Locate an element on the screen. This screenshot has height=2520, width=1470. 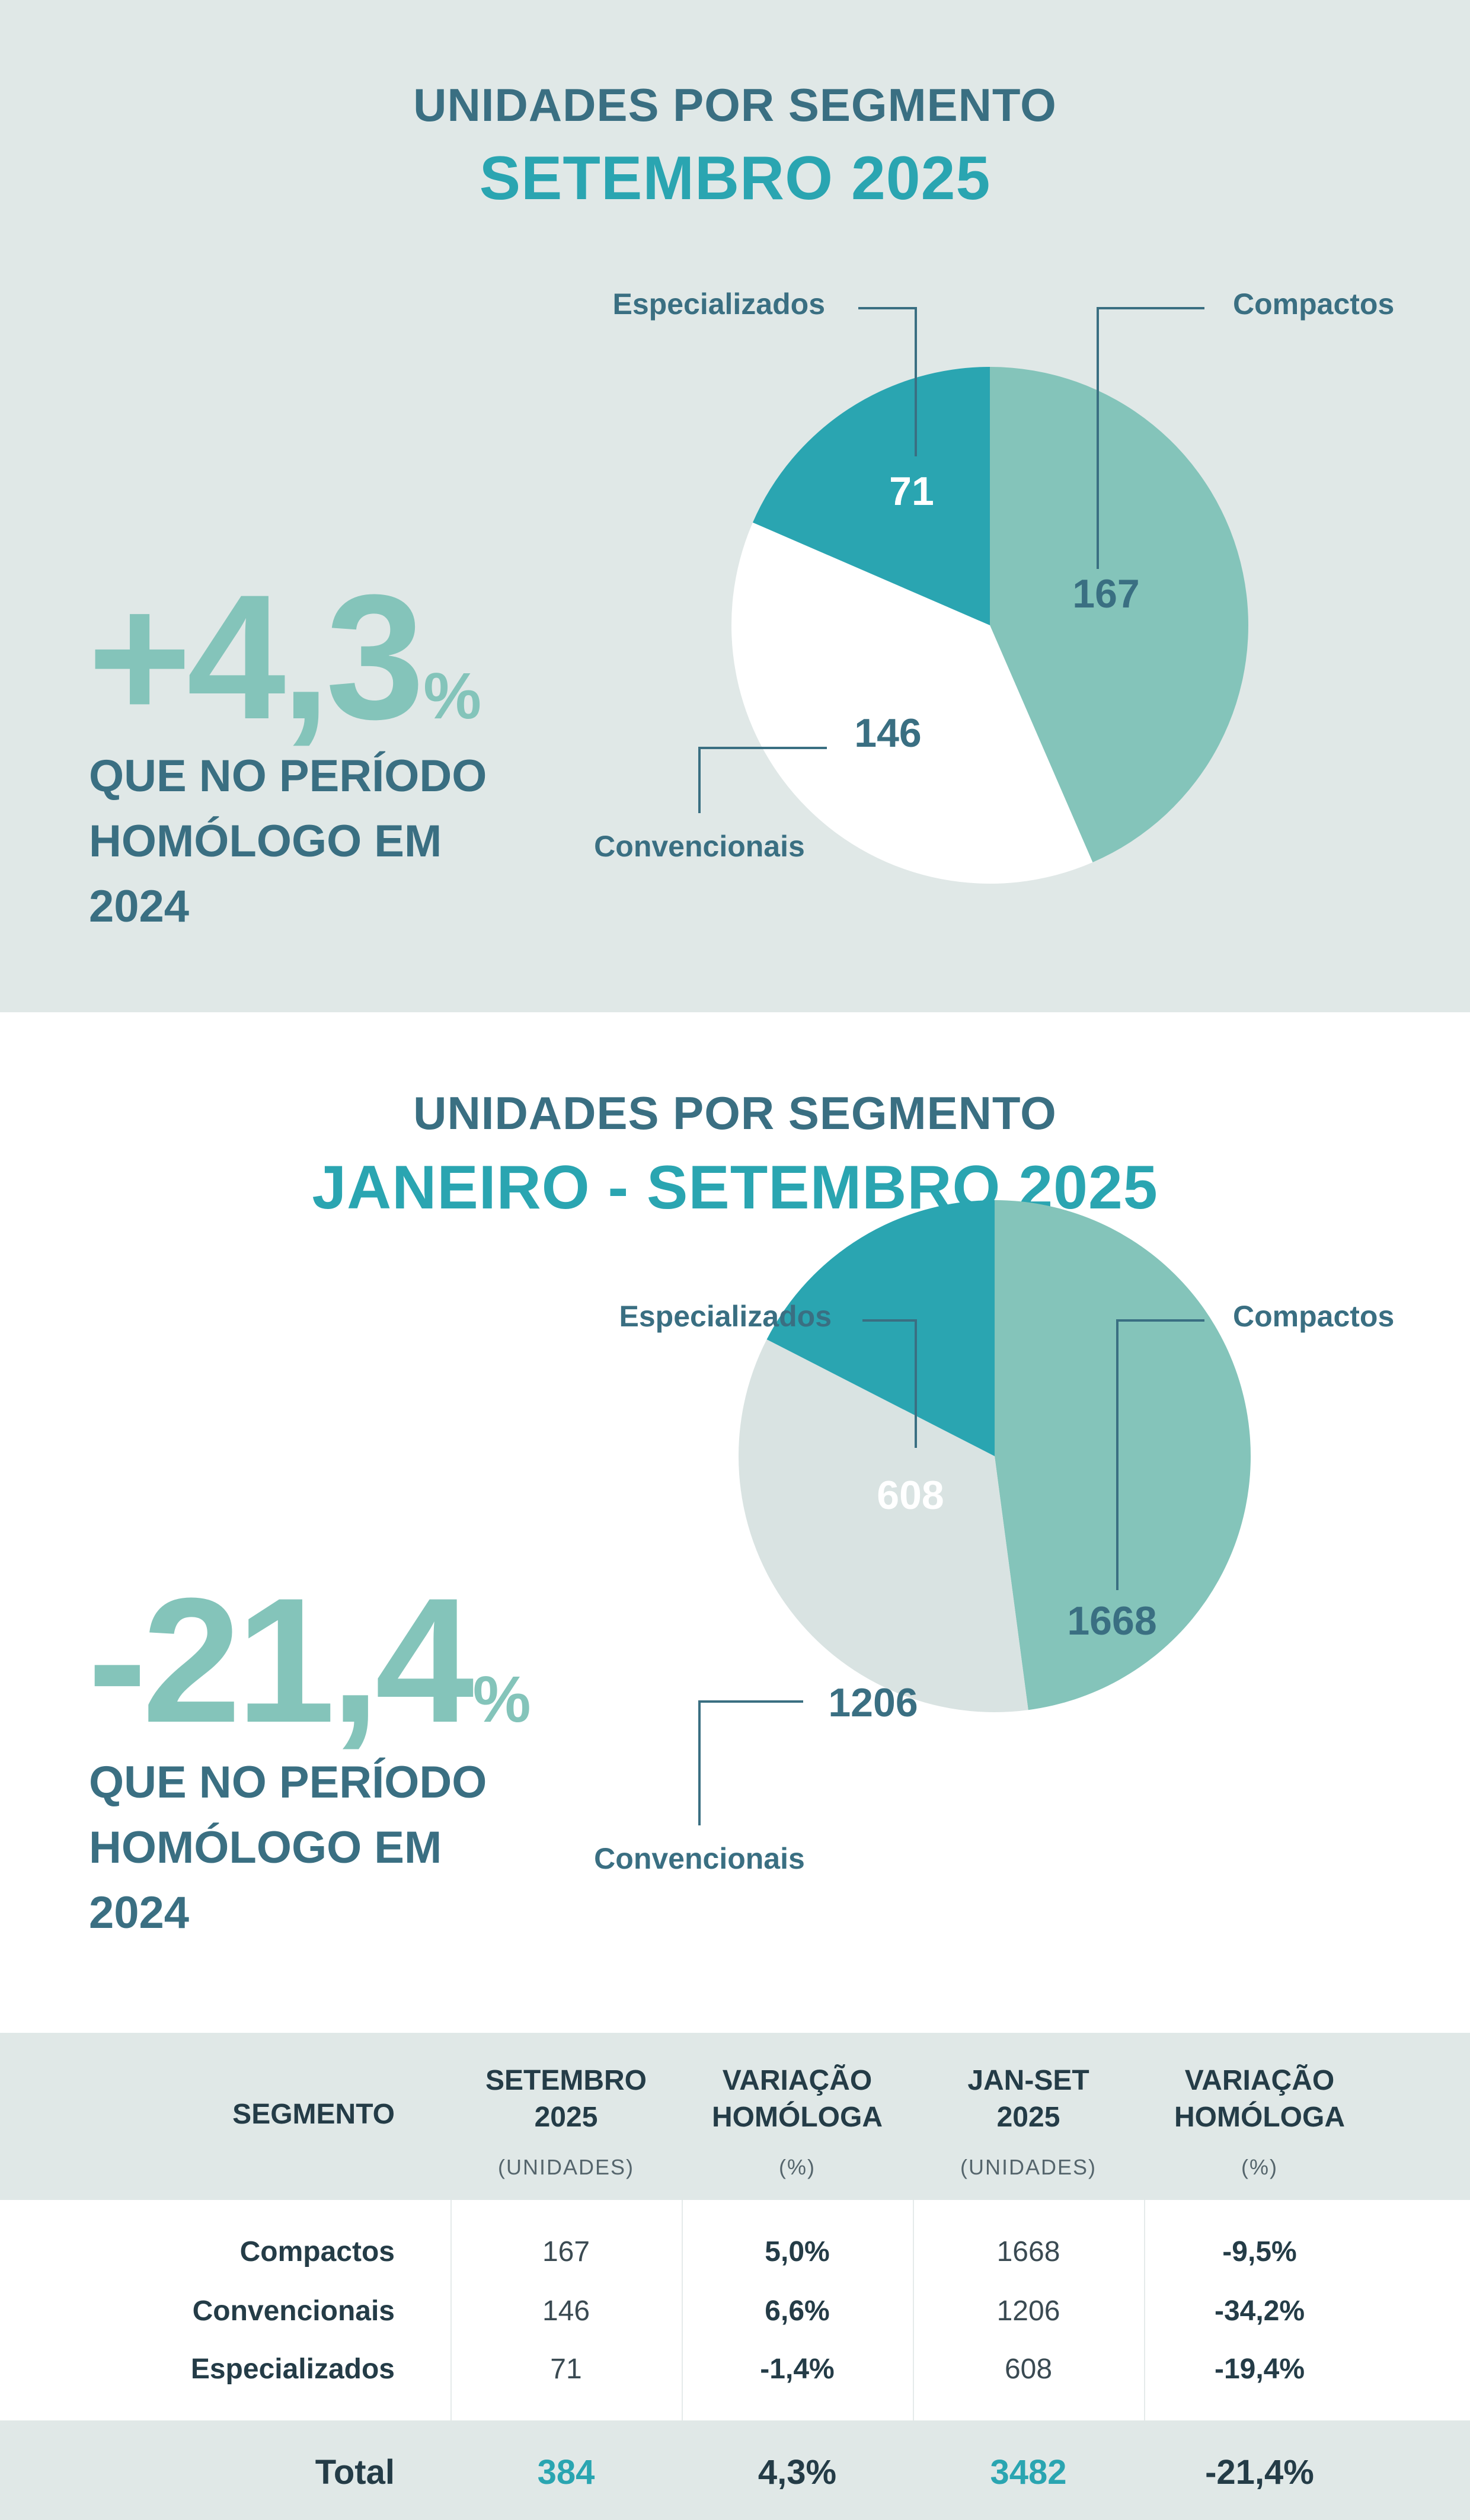
row-label-compactos: Compactos is located at coordinates (317, 2252).